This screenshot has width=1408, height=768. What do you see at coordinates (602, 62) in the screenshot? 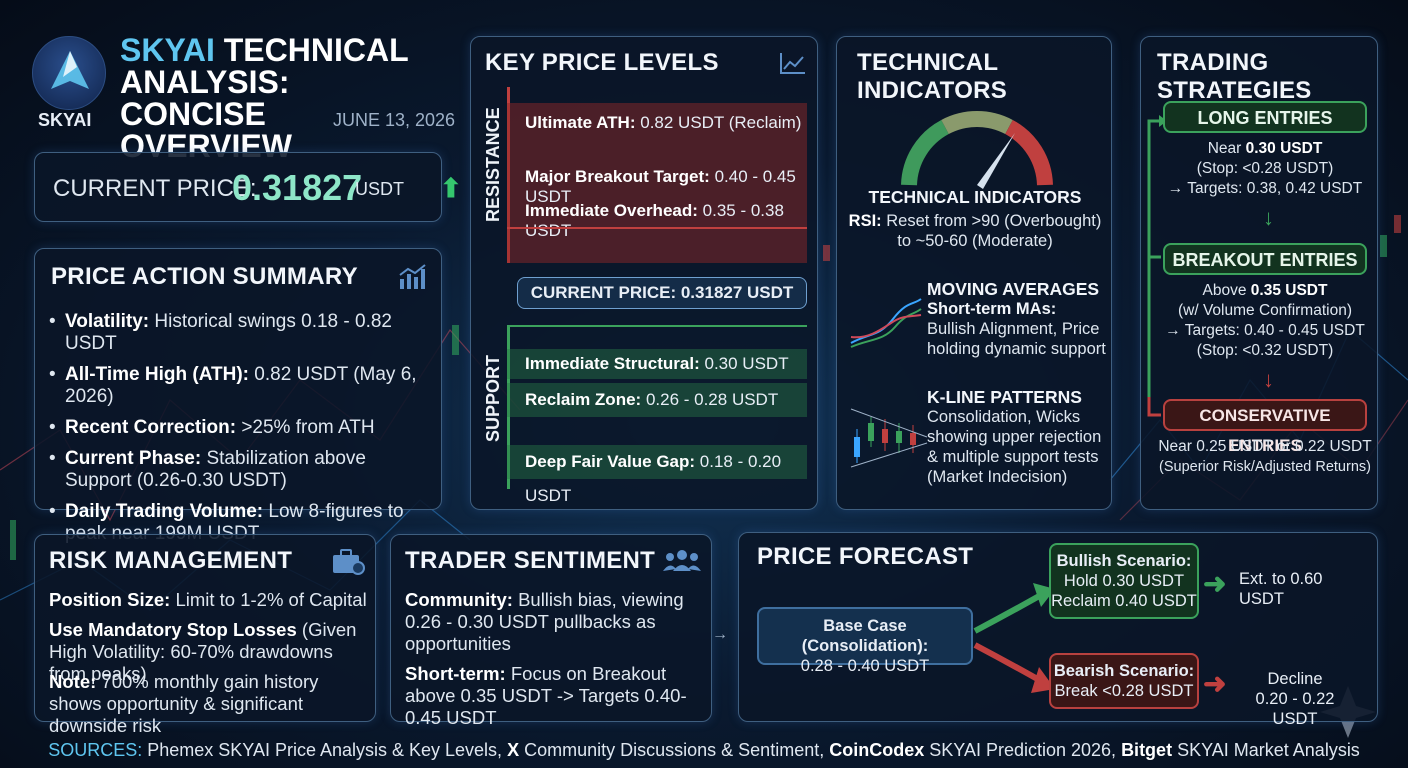
I see `key-levels-title: KEY PRICE LEVELS` at bounding box center [602, 62].